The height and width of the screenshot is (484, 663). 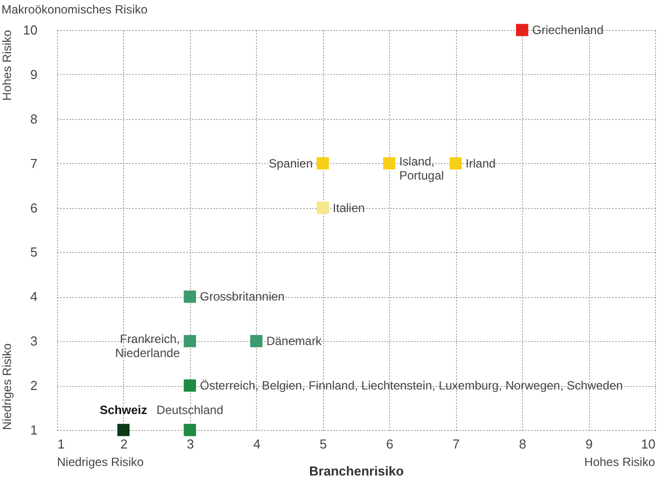 I want to click on x-tick-label: 10, so click(x=648, y=444).